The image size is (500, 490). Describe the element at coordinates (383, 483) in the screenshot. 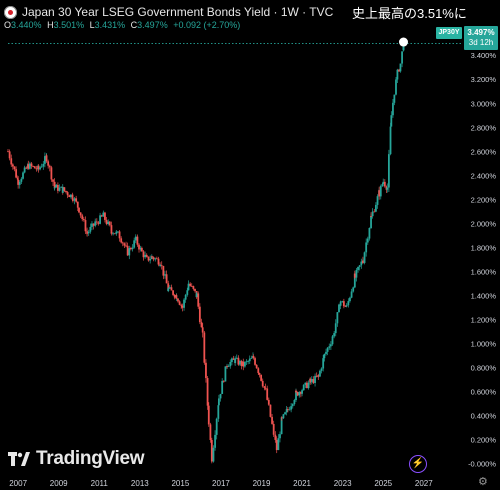

I see `x-tick-label: 2025` at that location.